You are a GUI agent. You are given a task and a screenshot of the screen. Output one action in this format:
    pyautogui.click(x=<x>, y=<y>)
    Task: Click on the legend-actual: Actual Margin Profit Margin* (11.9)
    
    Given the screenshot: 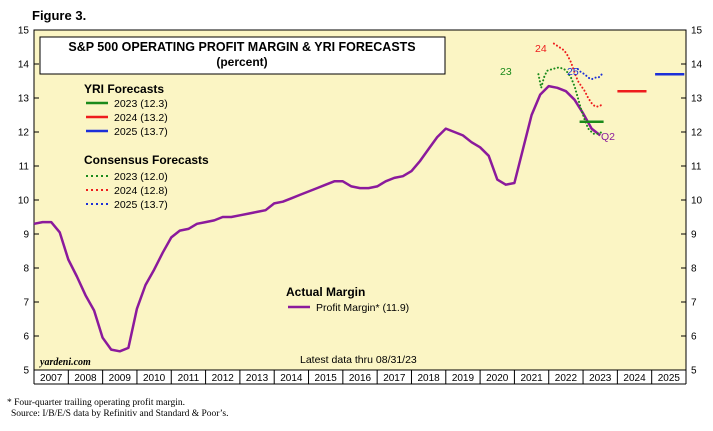 What is the action you would take?
    pyautogui.click(x=347, y=299)
    